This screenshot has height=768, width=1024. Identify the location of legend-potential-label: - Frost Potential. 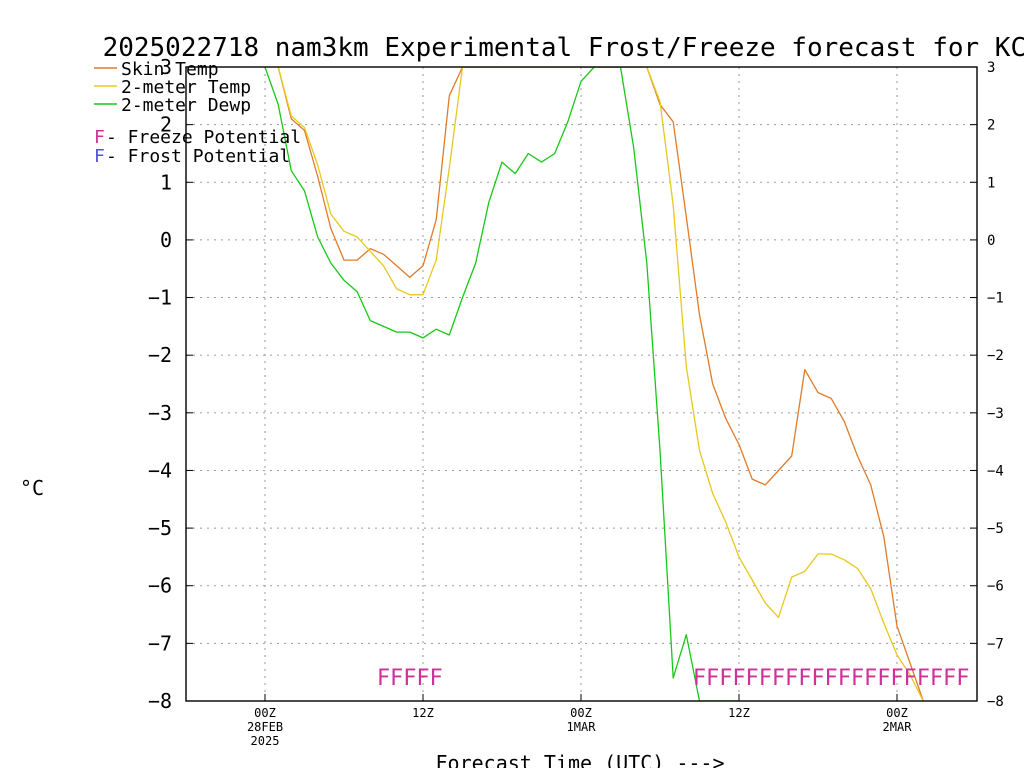
(198, 156).